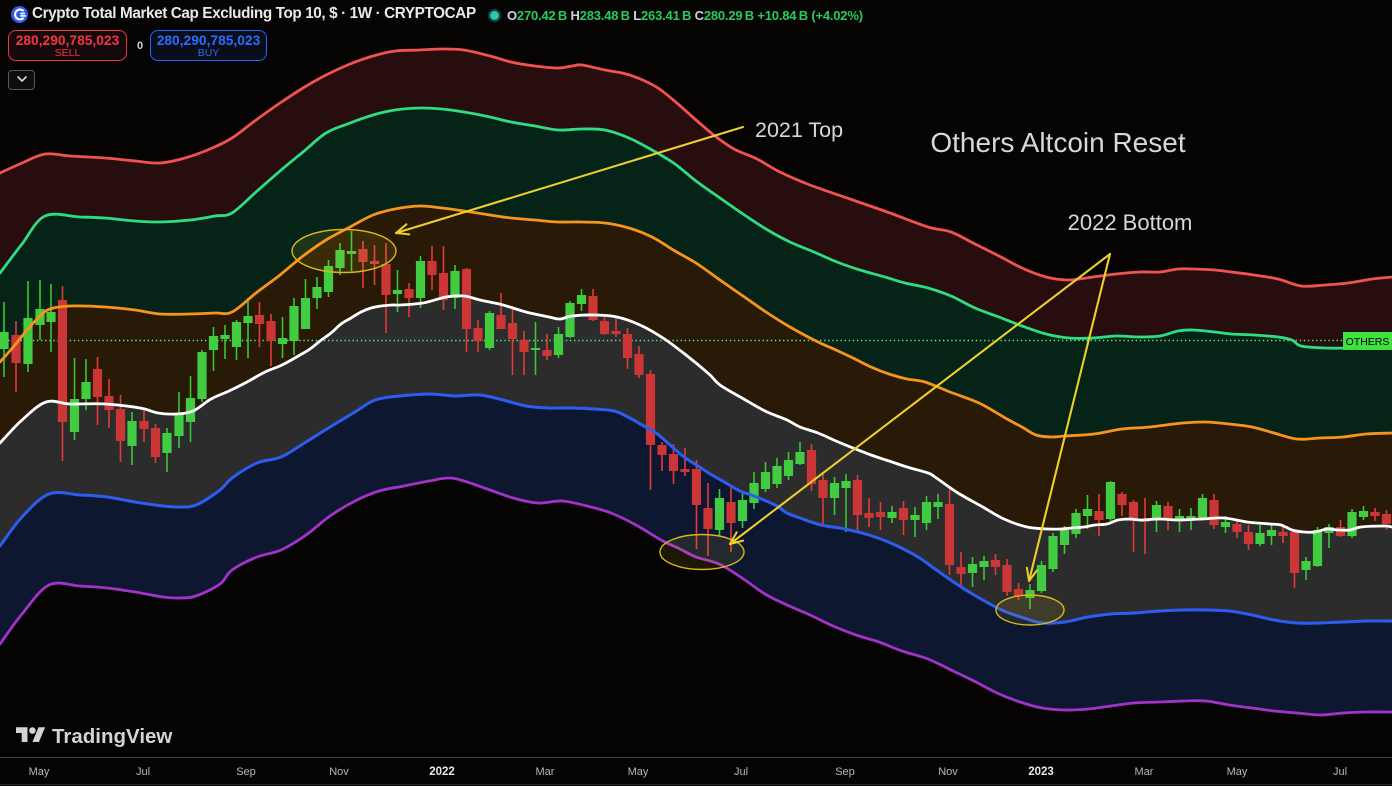 This screenshot has width=1392, height=786. I want to click on svg-text: 2021 Top, so click(799, 130).